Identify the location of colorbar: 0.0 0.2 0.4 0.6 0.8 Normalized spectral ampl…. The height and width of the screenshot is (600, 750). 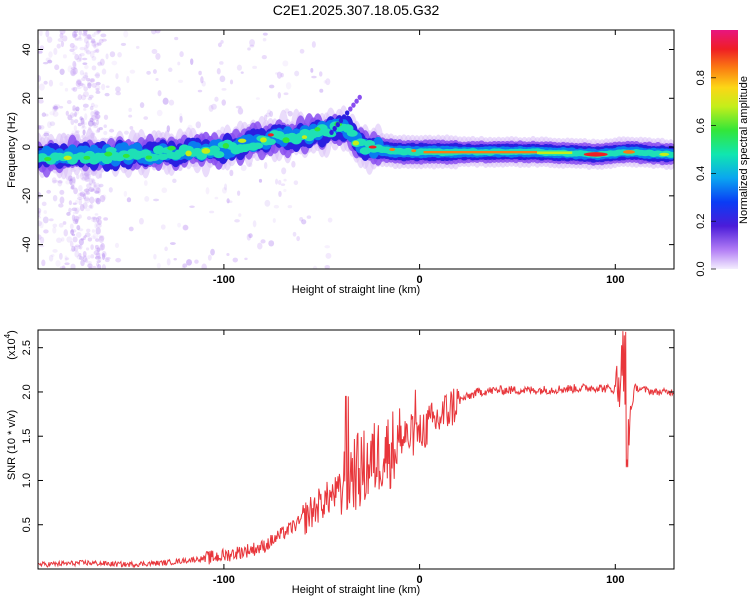
(722, 153).